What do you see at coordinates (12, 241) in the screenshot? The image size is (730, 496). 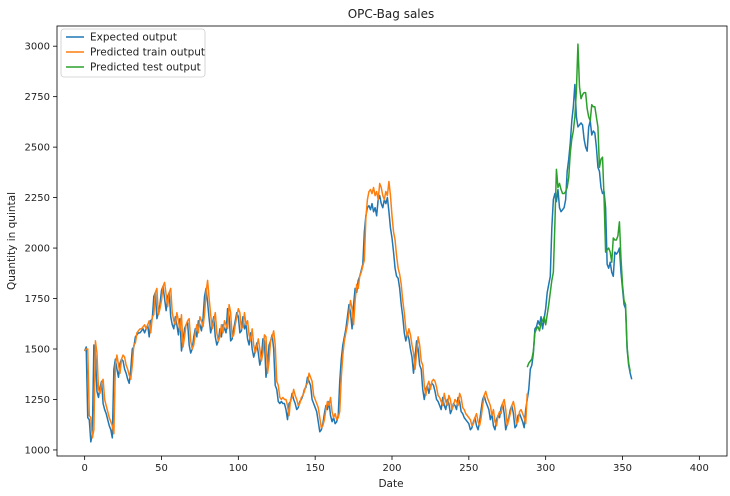 I see `y-axis-label: Quantity in quintal` at bounding box center [12, 241].